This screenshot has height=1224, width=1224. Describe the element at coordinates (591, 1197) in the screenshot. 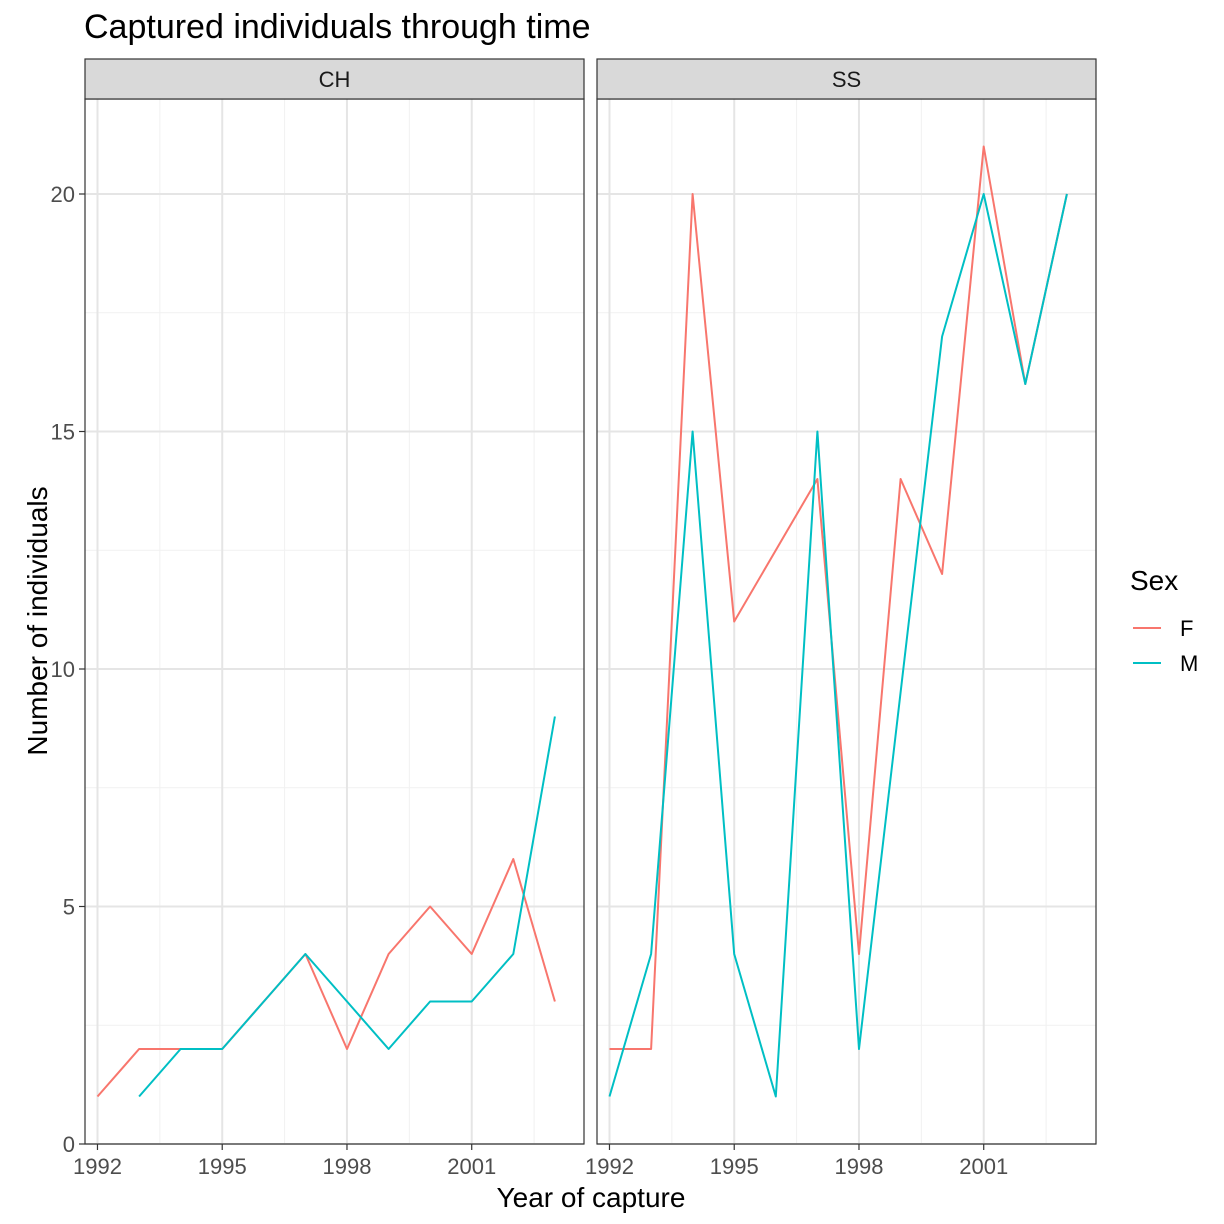

I see `x-axis-label: Year of capture` at that location.